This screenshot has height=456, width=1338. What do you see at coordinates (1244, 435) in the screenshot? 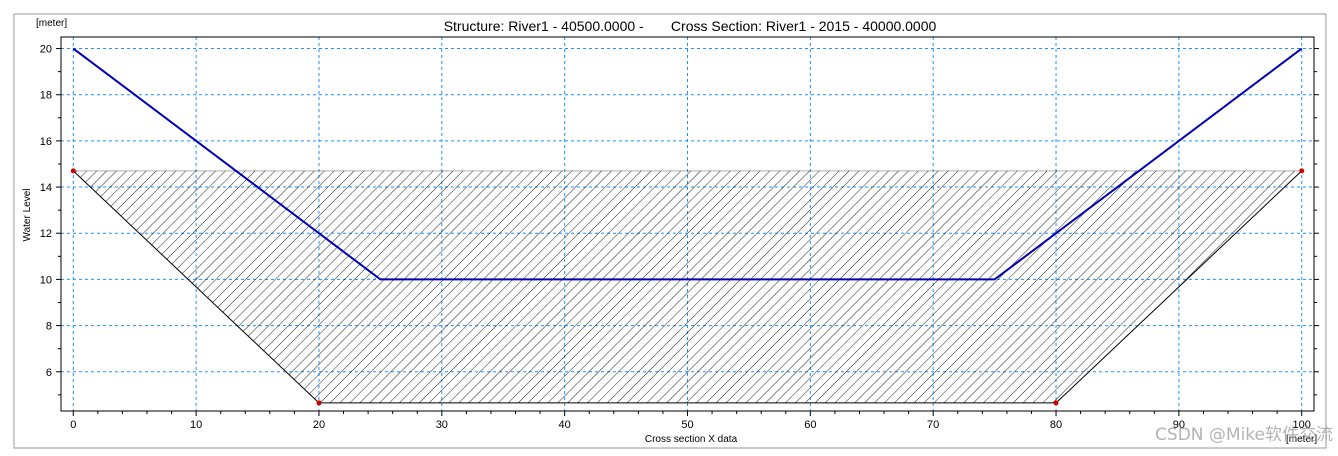
I see `watermark: CSDN @Mike软件交流` at bounding box center [1244, 435].